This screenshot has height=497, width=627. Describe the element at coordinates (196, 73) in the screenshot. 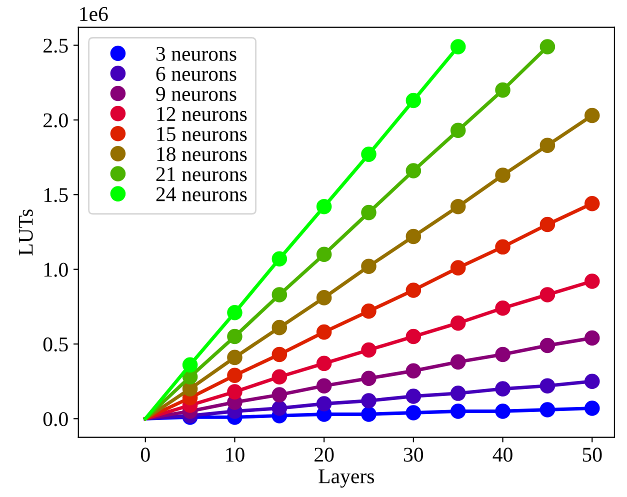

I see `legend-label: 6 neurons` at that location.